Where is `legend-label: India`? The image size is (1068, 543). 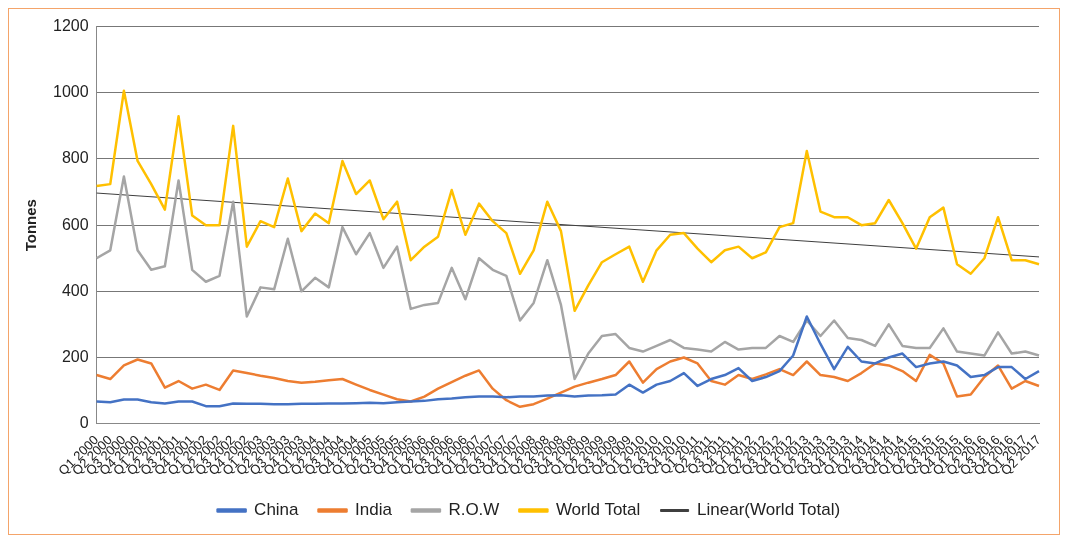
legend-label: India is located at coordinates (374, 510).